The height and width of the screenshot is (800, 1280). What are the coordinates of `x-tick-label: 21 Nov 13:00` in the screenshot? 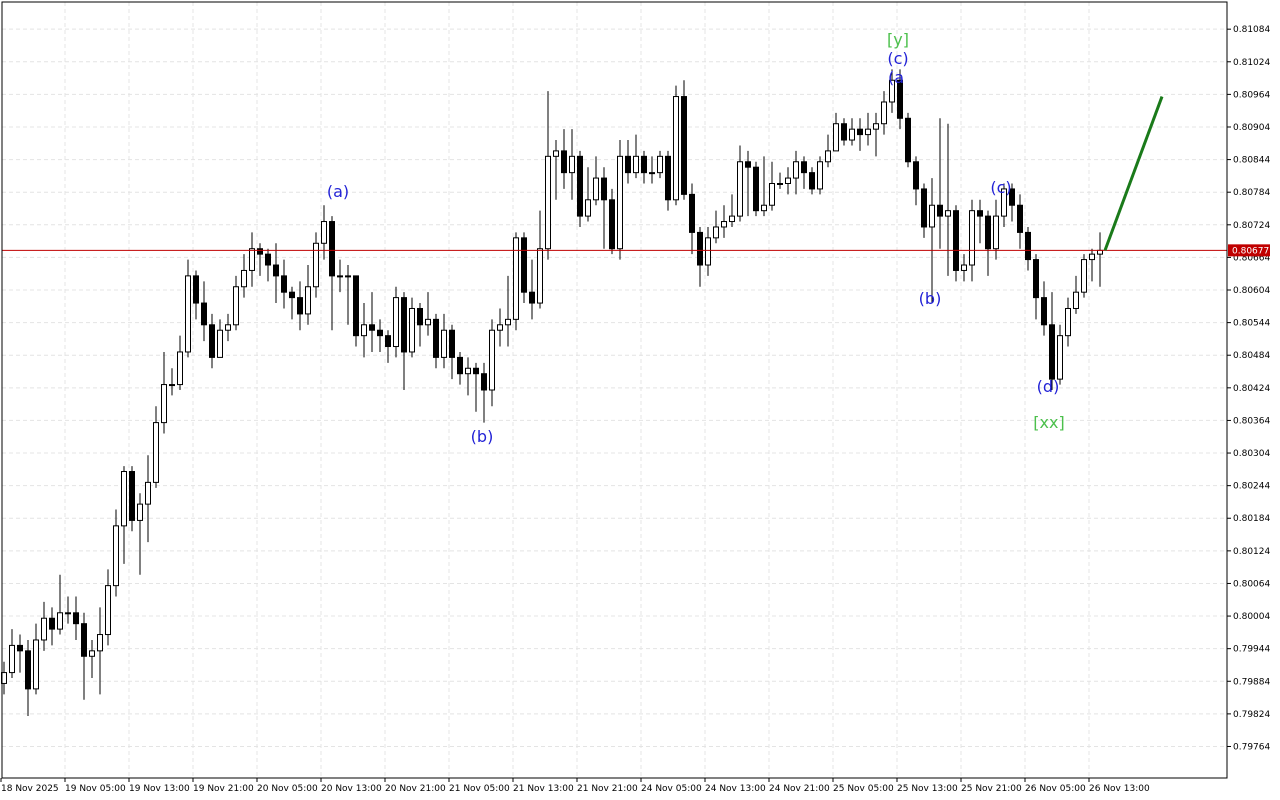 It's located at (543, 789).